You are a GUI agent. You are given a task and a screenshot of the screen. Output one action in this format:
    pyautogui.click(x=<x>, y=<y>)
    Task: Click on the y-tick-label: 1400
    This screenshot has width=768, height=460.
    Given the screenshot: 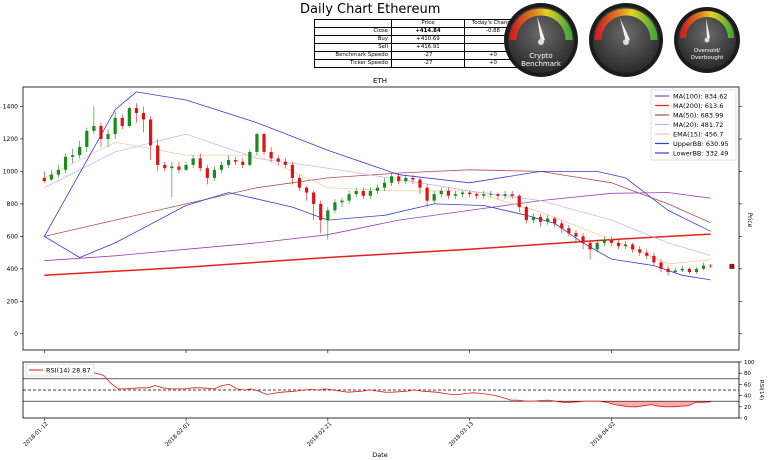 What is the action you would take?
    pyautogui.click(x=10, y=106)
    